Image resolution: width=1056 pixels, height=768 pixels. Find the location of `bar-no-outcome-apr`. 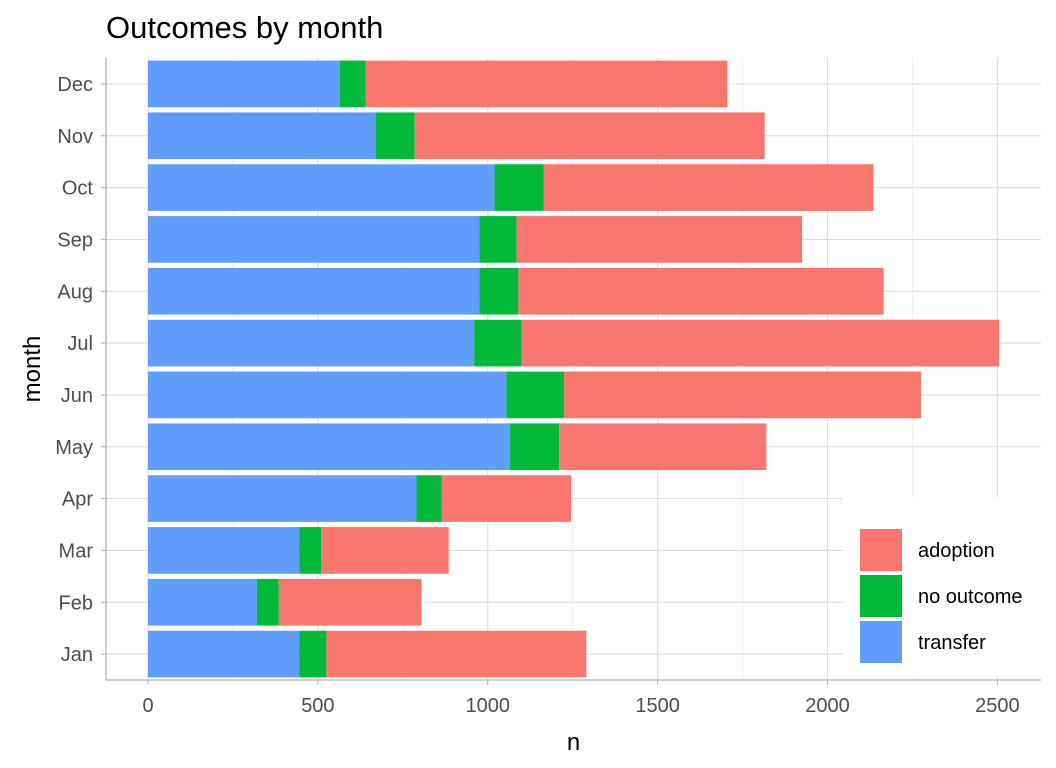

bar-no-outcome-apr is located at coordinates (429, 498).